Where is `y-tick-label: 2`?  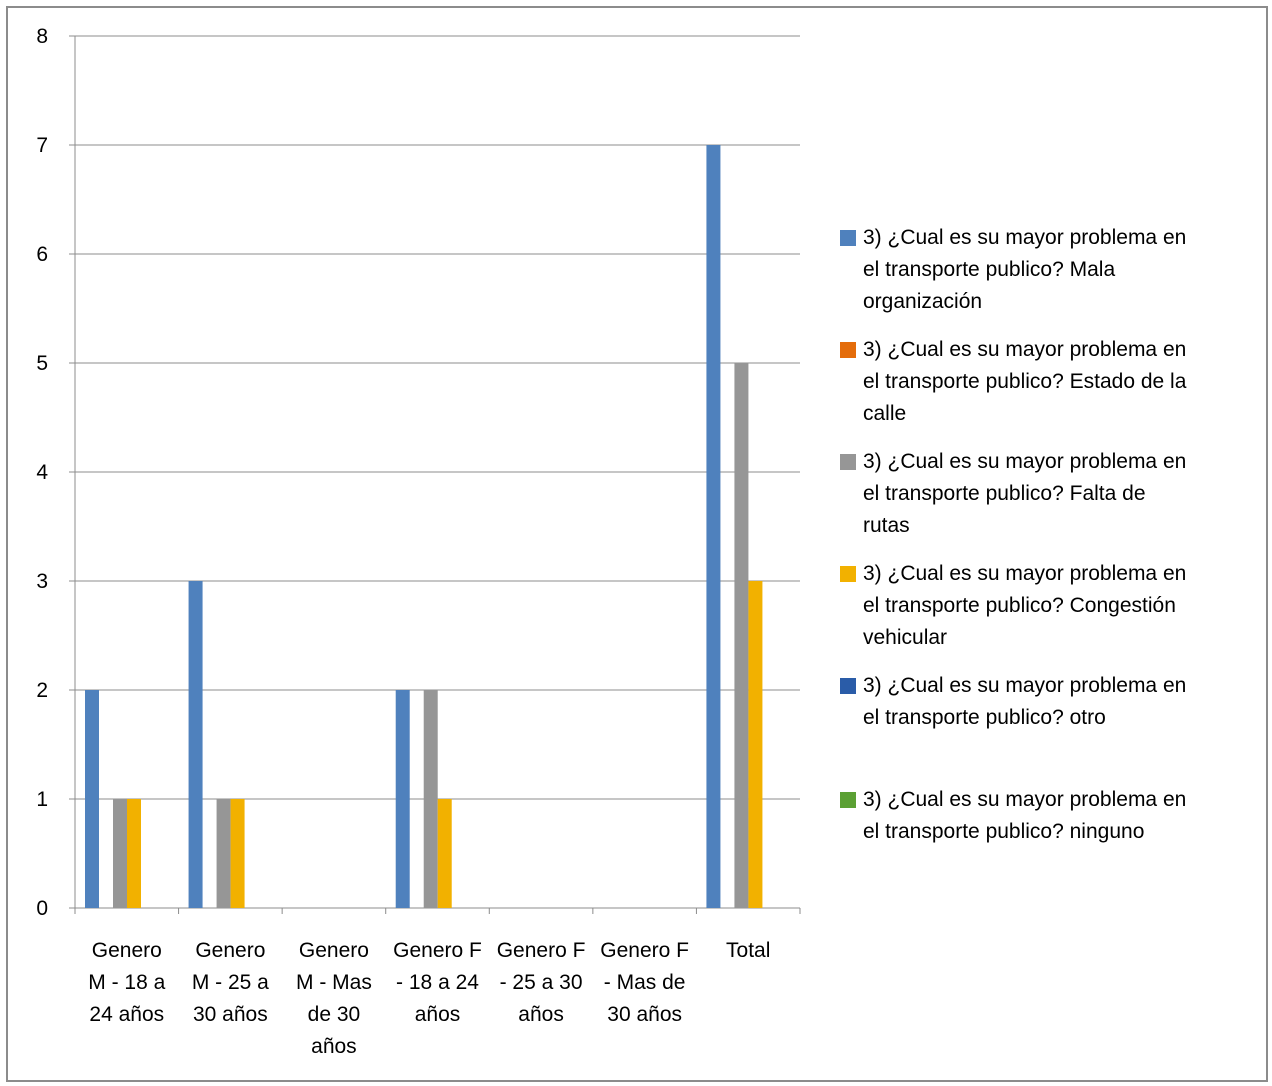 y-tick-label: 2 is located at coordinates (42, 690).